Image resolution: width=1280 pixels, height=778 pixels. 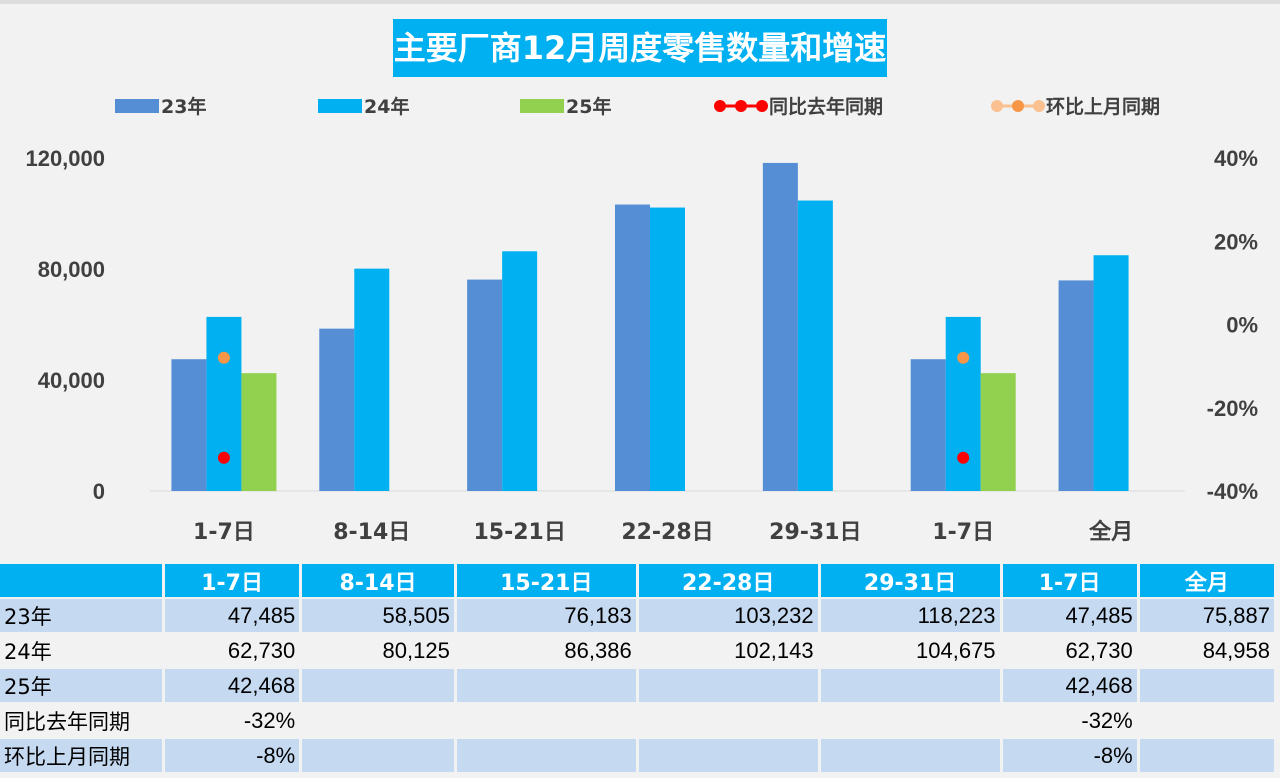 I want to click on table-header-row: 1-7日 8-14日 15-21日 22-28日 29-31日 1-7日 全月, so click(x=637, y=580).